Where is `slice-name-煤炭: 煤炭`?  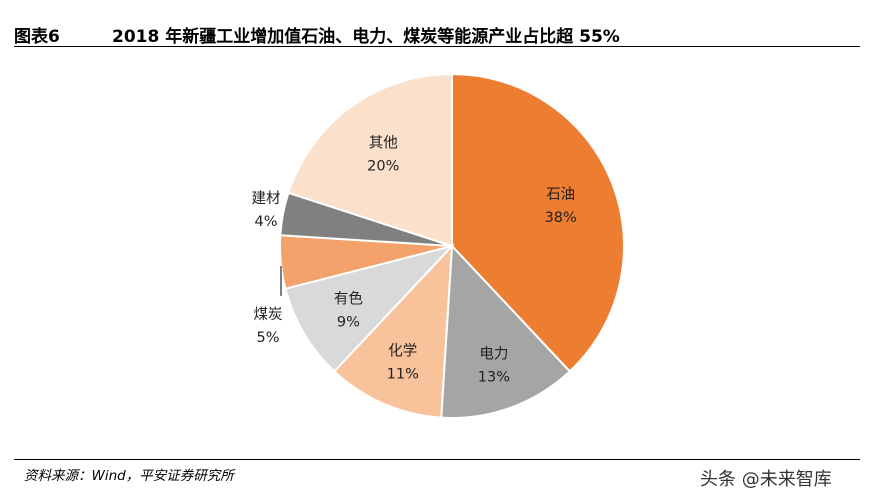 slice-name-煤炭: 煤炭 is located at coordinates (268, 314).